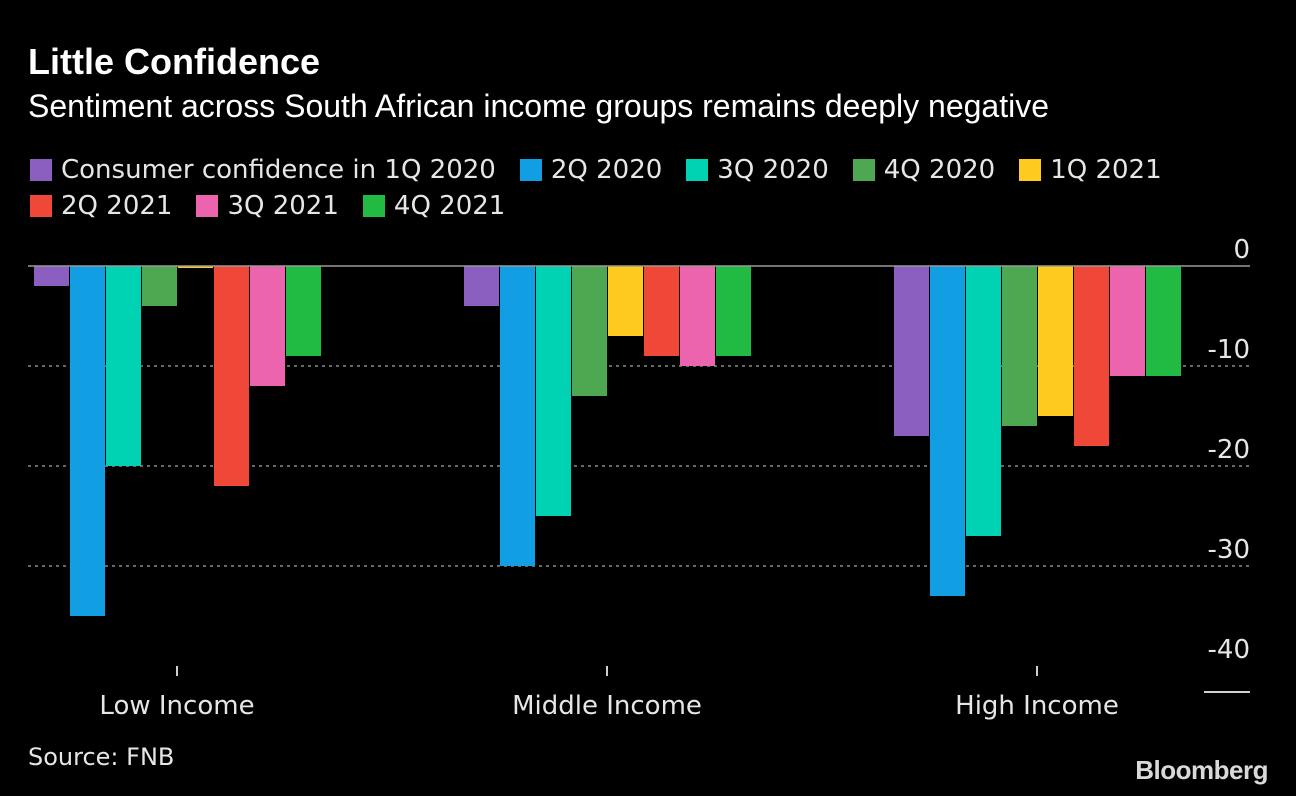 This screenshot has width=1296, height=796. Describe the element at coordinates (1241, 250) in the screenshot. I see `y-tick-label: 0` at that location.